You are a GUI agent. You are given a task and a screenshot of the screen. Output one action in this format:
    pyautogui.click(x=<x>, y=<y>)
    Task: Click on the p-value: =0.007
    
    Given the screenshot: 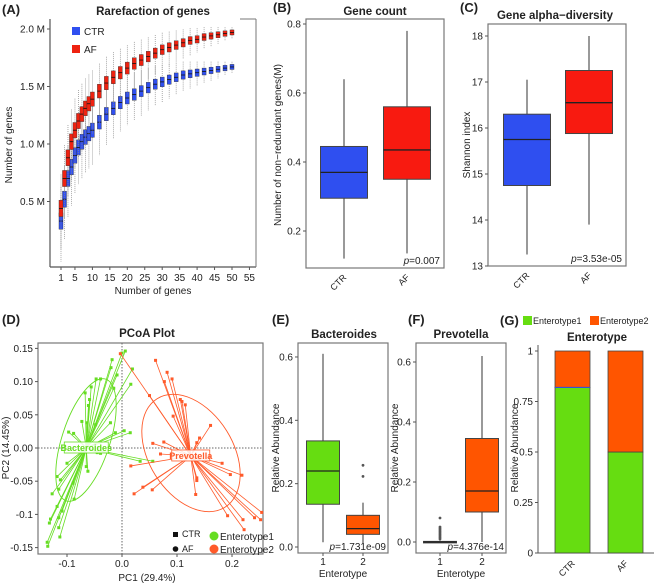 What is the action you would take?
    pyautogui.click(x=424, y=261)
    